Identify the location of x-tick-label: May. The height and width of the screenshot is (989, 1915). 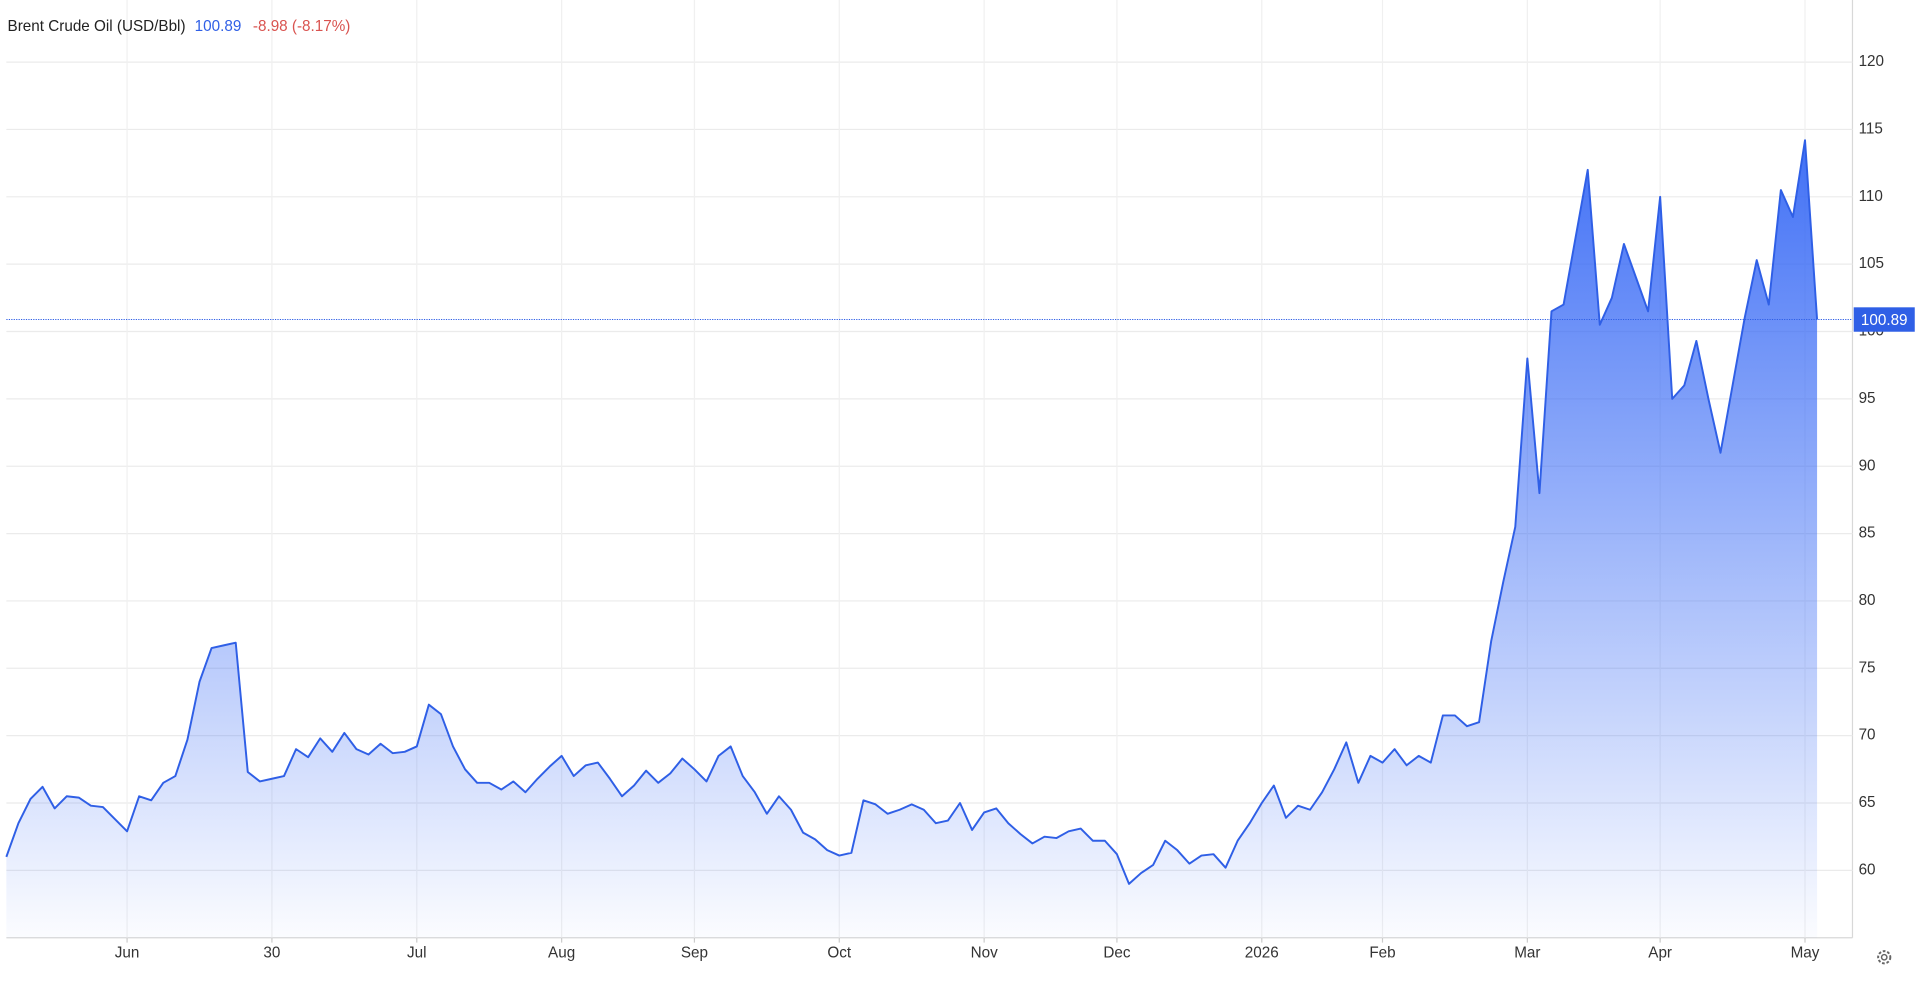
(1805, 953).